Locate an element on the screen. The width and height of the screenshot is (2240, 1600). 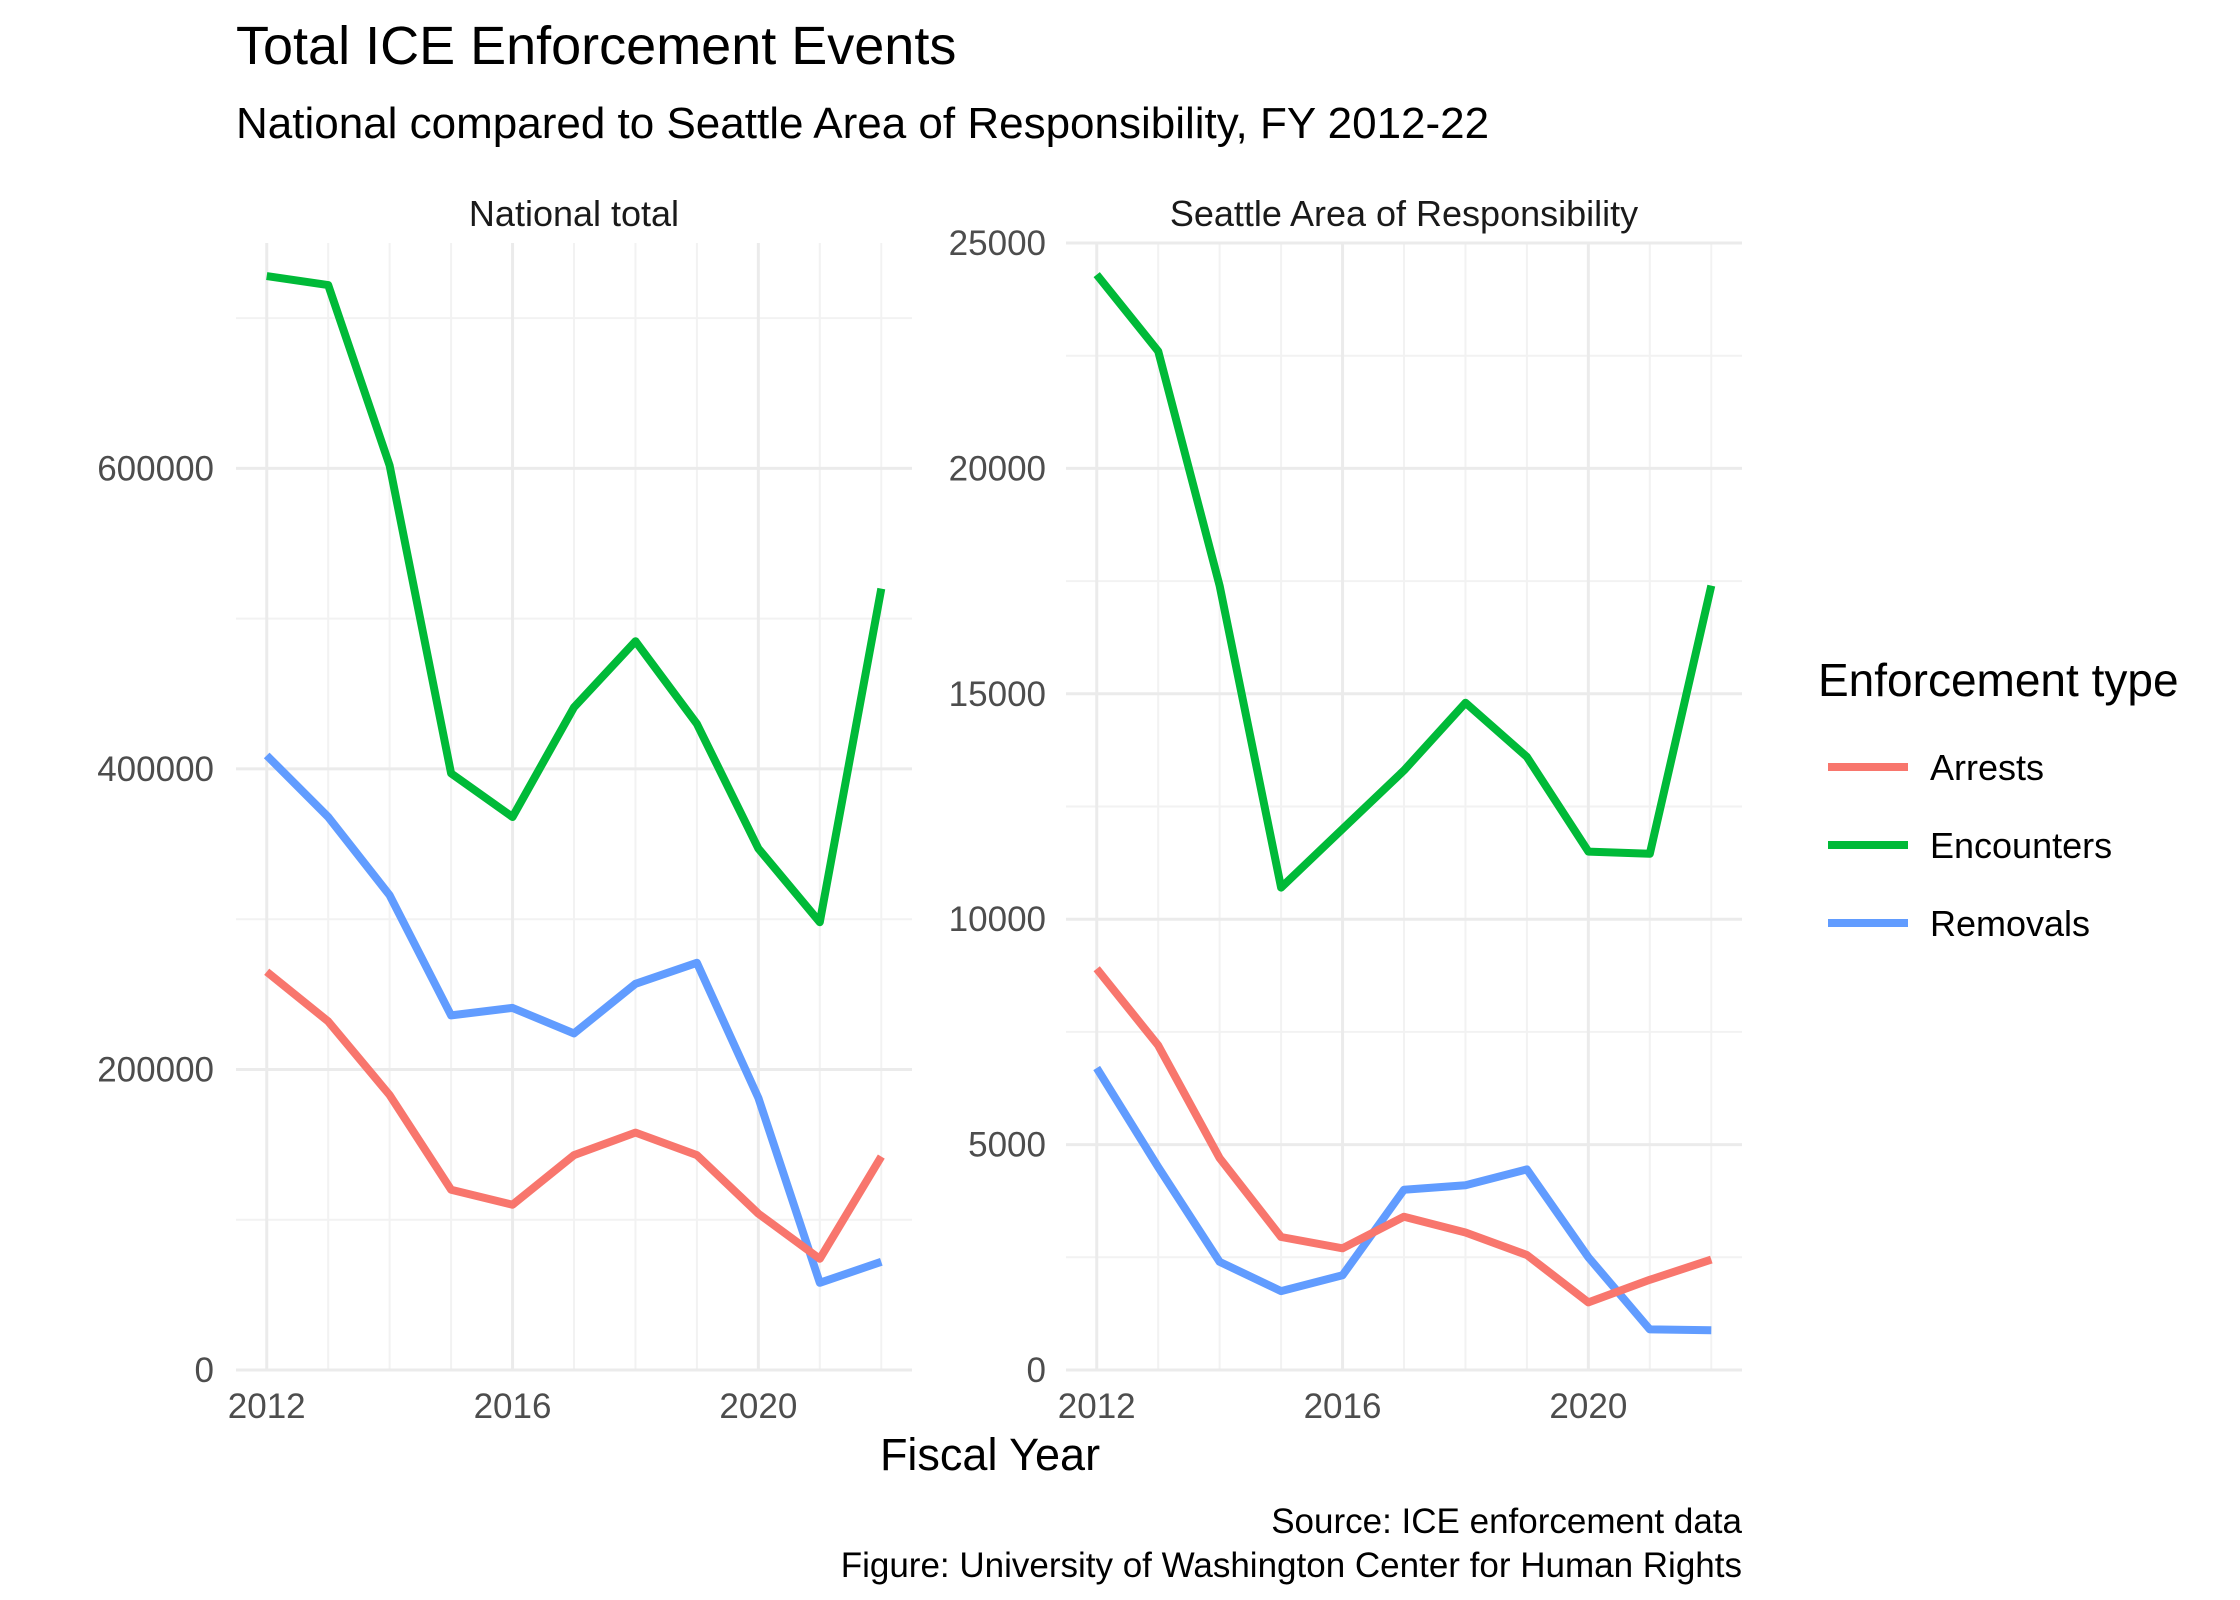
series-line-arrests-seattle is located at coordinates (1403, 1136).